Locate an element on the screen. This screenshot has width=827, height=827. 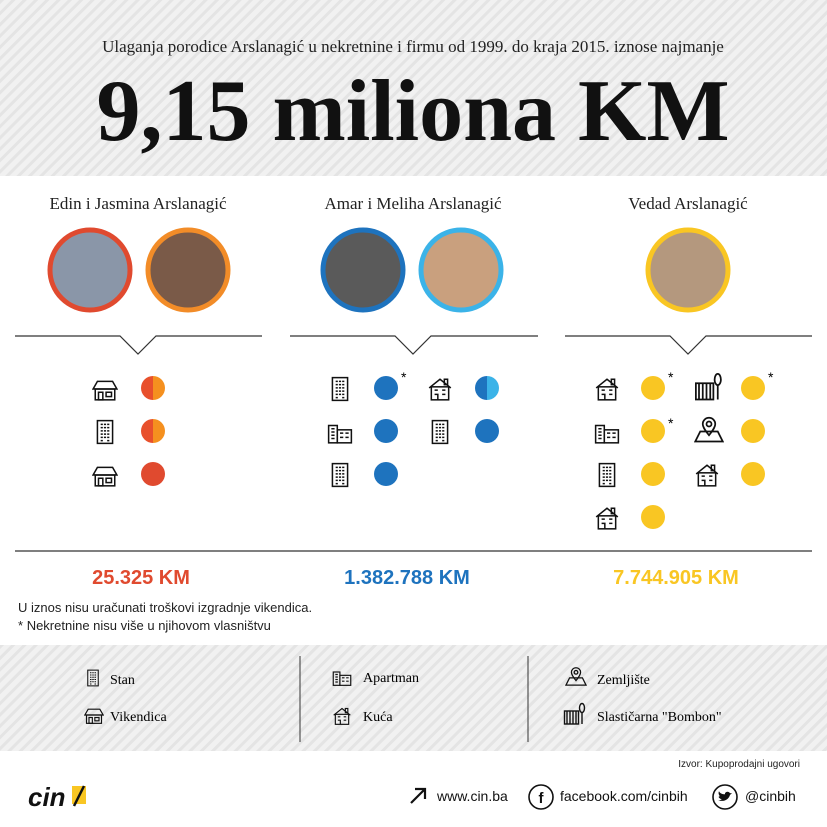
legend-label: Slastičarna "Bombon" is located at coordinates (659, 717).